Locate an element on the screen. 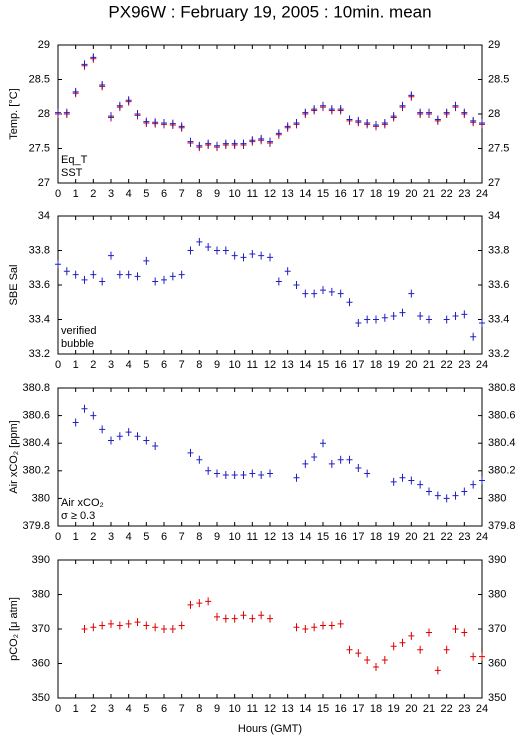 The image size is (529, 739). x-tick-label: 9 is located at coordinates (217, 194).